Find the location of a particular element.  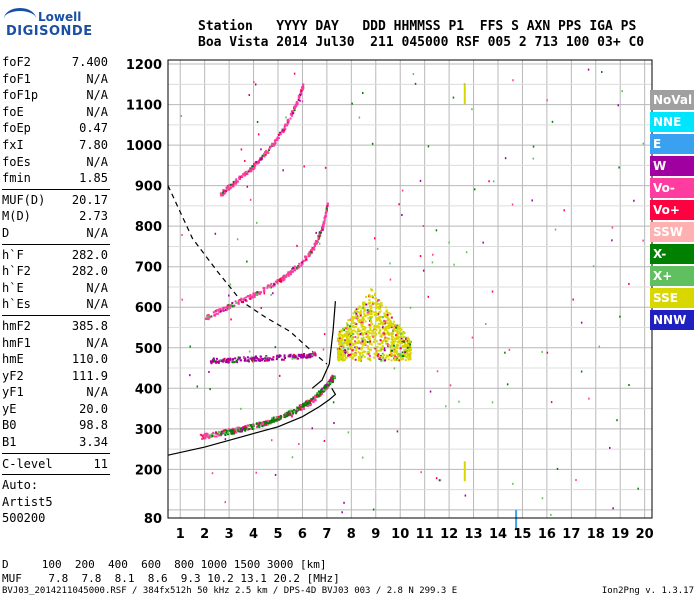

version-label: Ion2Png v. 1.3.17 is located at coordinates (647, 591).